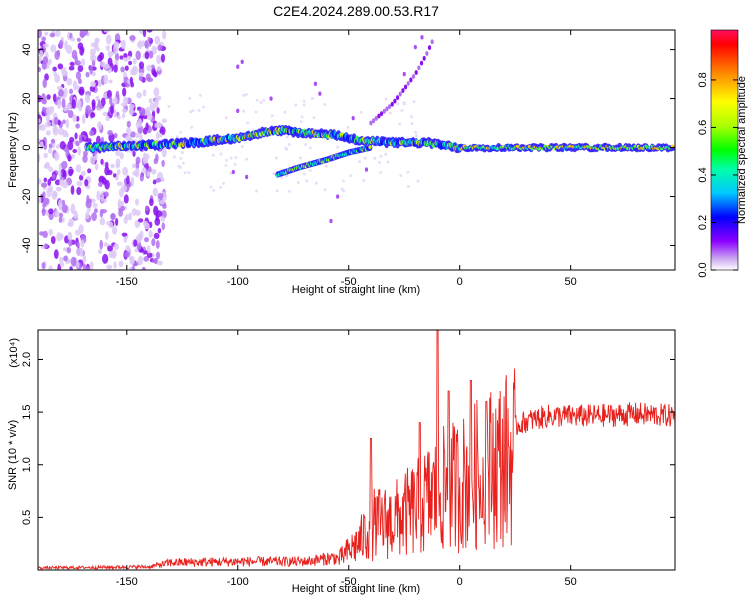  I want to click on spectrogram-x-tick-label: -150, so click(127, 282).